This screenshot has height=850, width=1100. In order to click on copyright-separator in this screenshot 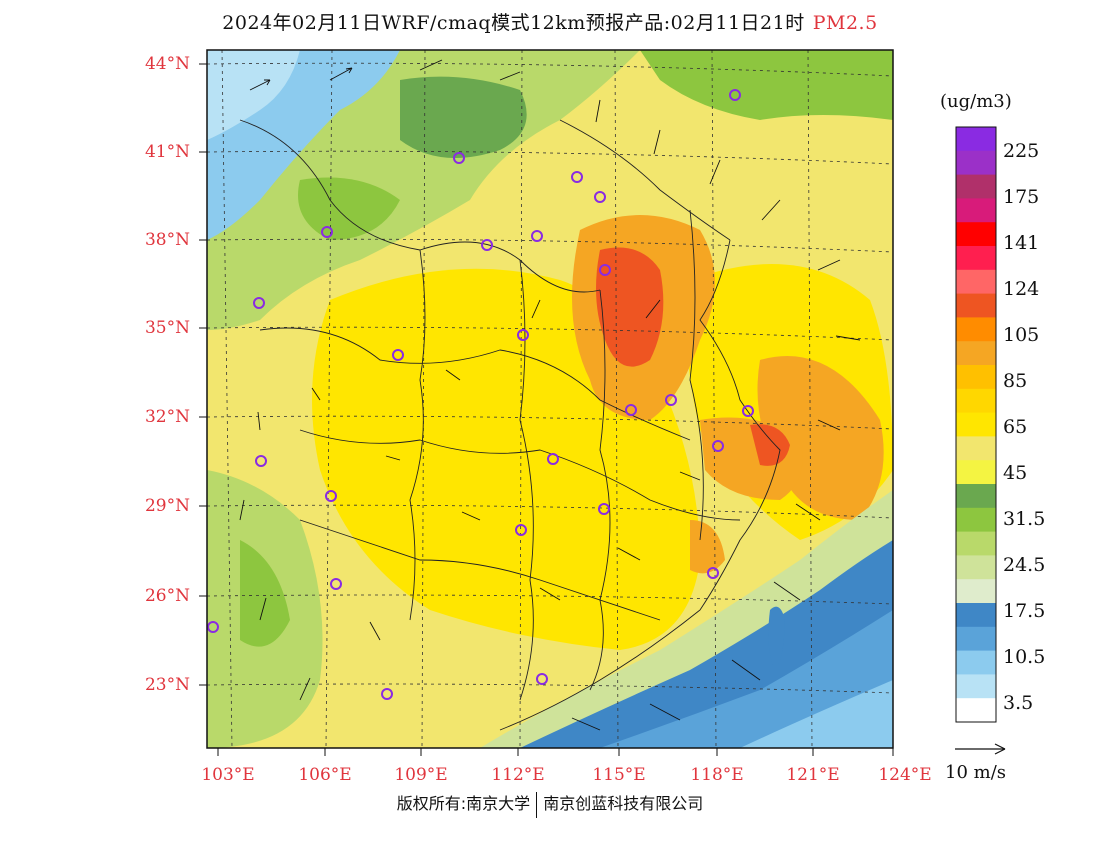, I will do `click(537, 804)`.